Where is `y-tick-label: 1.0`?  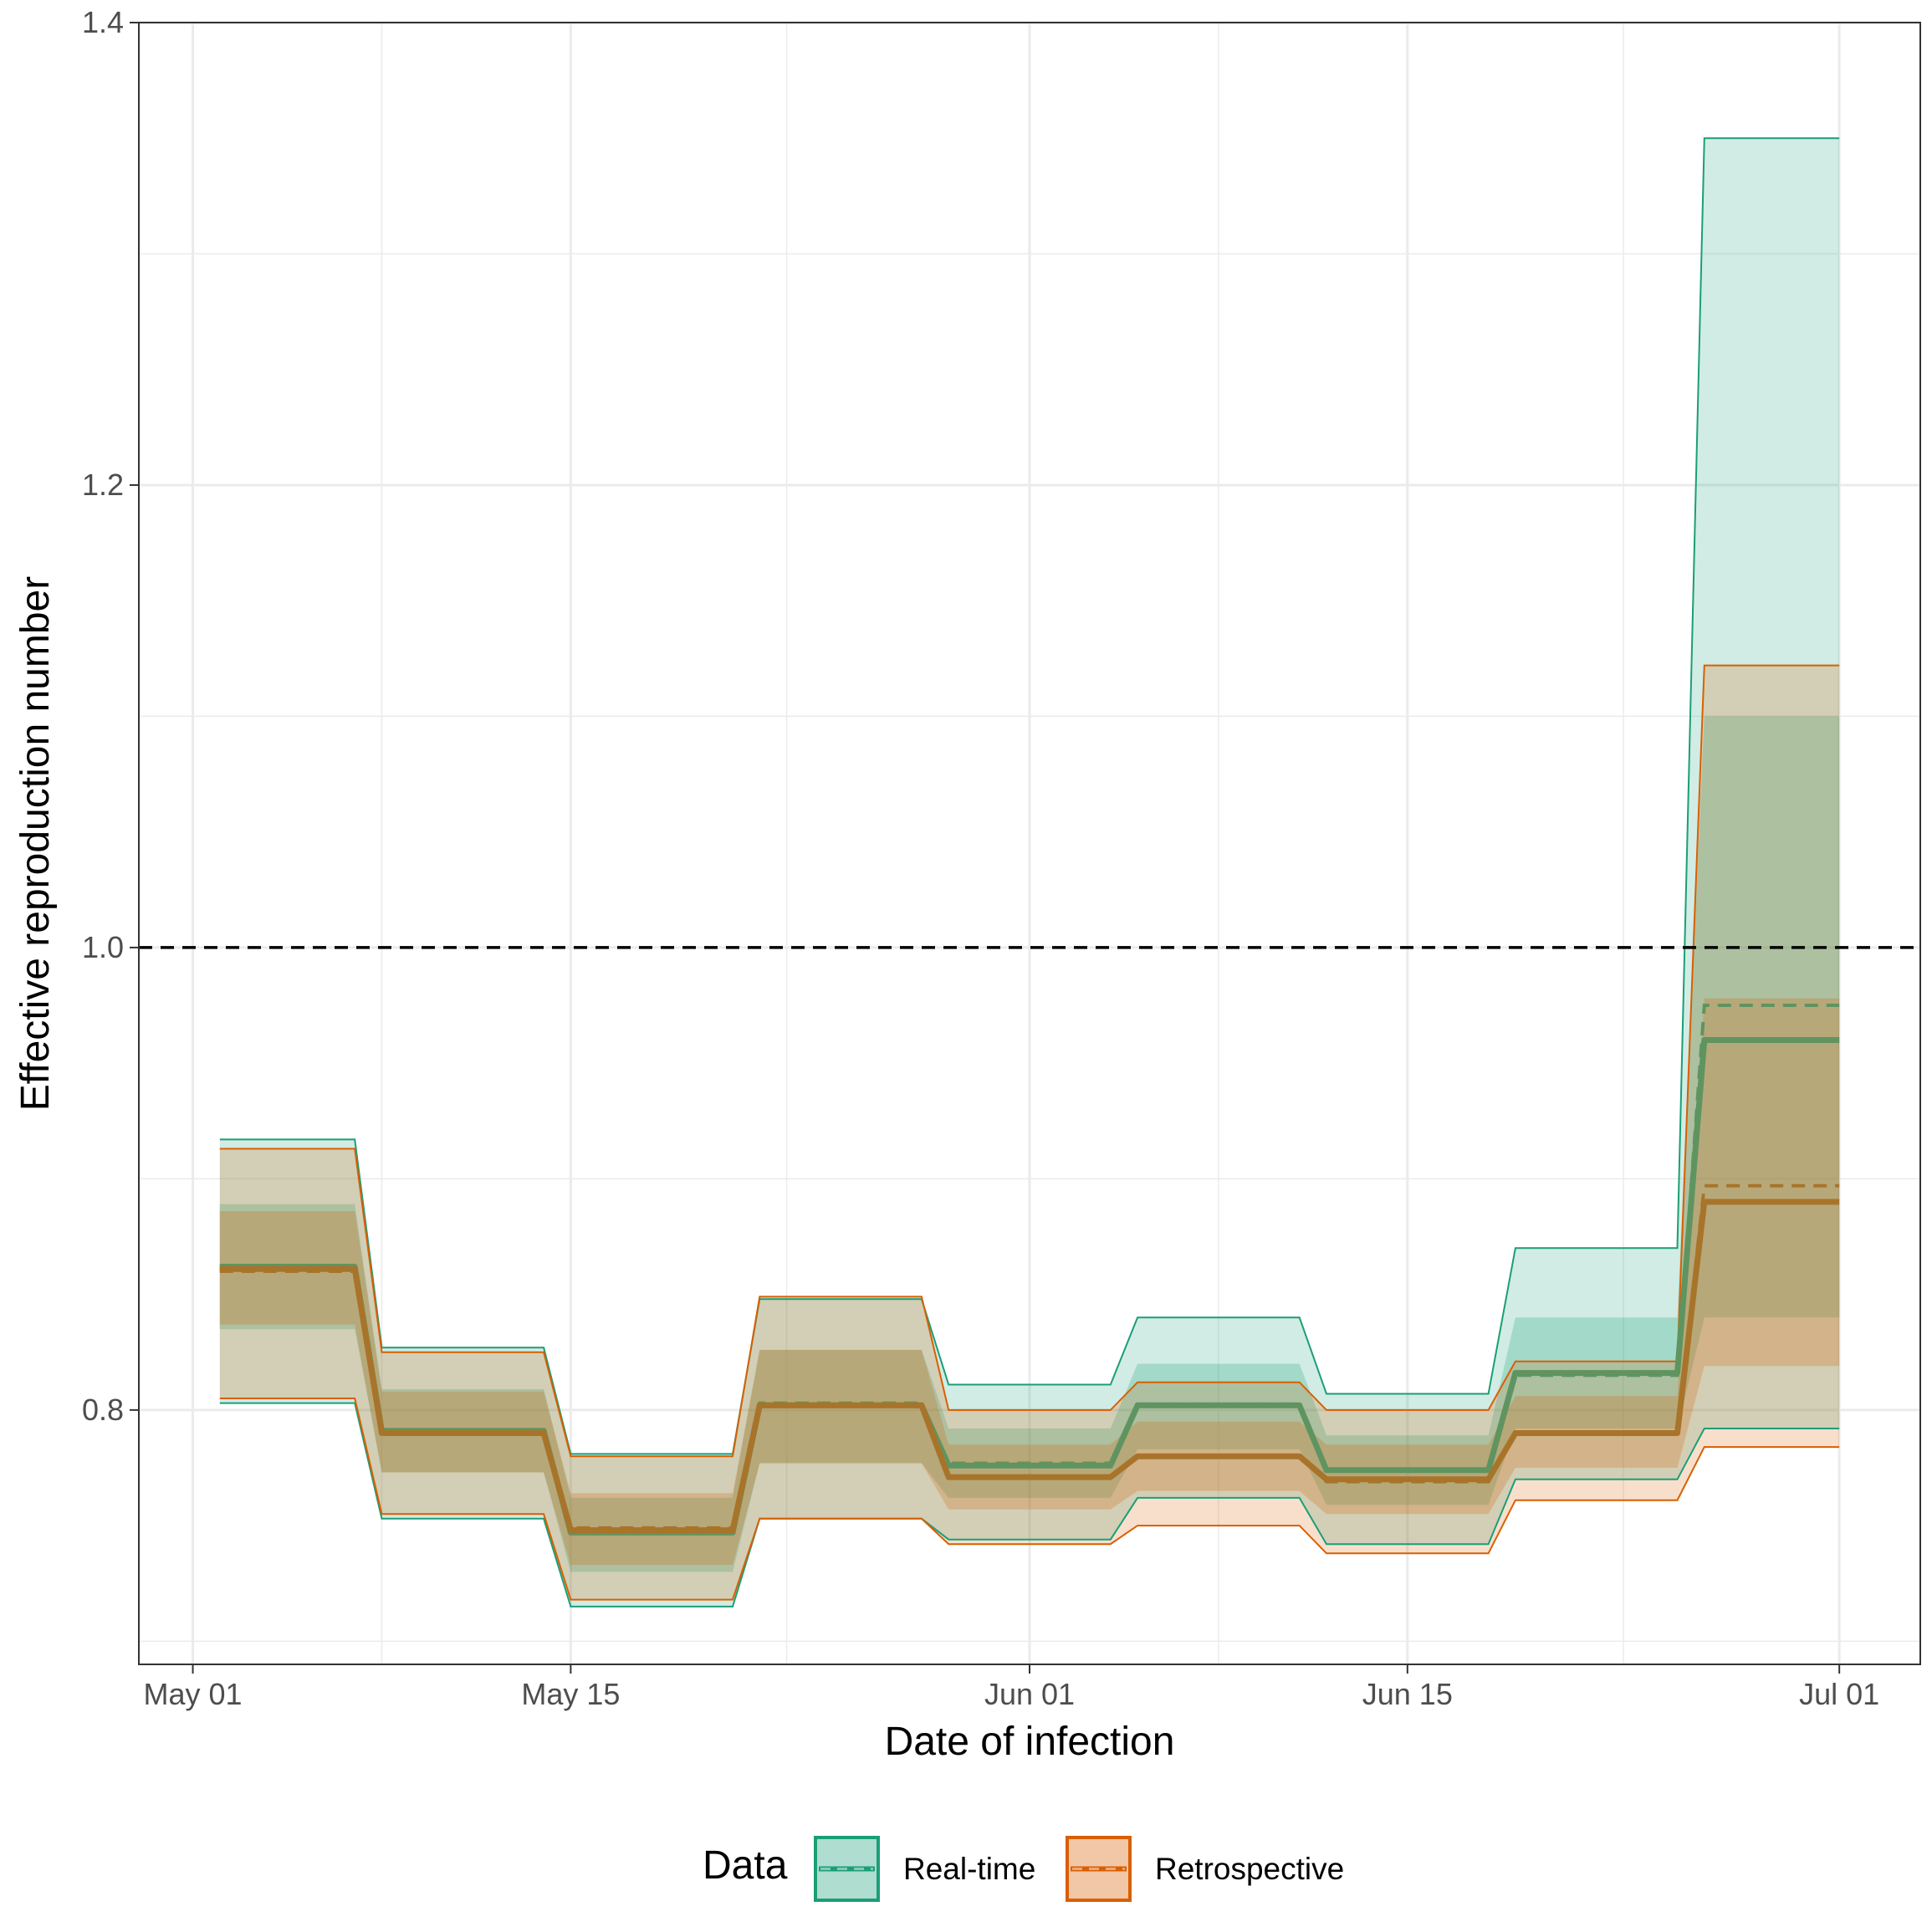
y-tick-label: 1.0 is located at coordinates (103, 947).